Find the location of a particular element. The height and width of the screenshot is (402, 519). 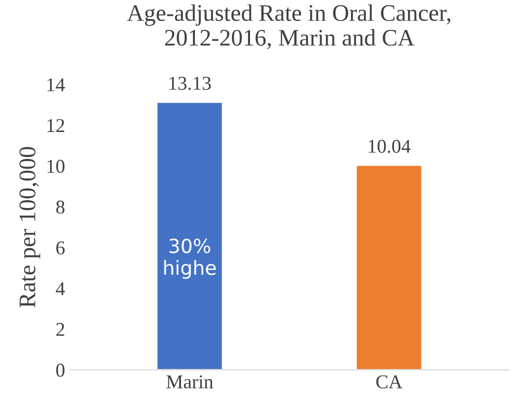

x-tick-label: CA is located at coordinates (389, 381).